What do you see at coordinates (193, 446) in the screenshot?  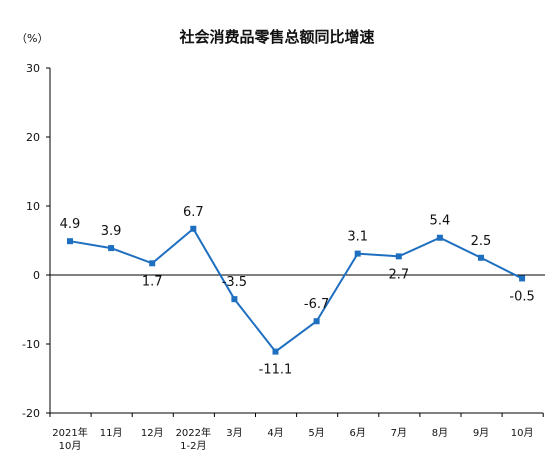 I see `x-tick-label: 1-2月` at bounding box center [193, 446].